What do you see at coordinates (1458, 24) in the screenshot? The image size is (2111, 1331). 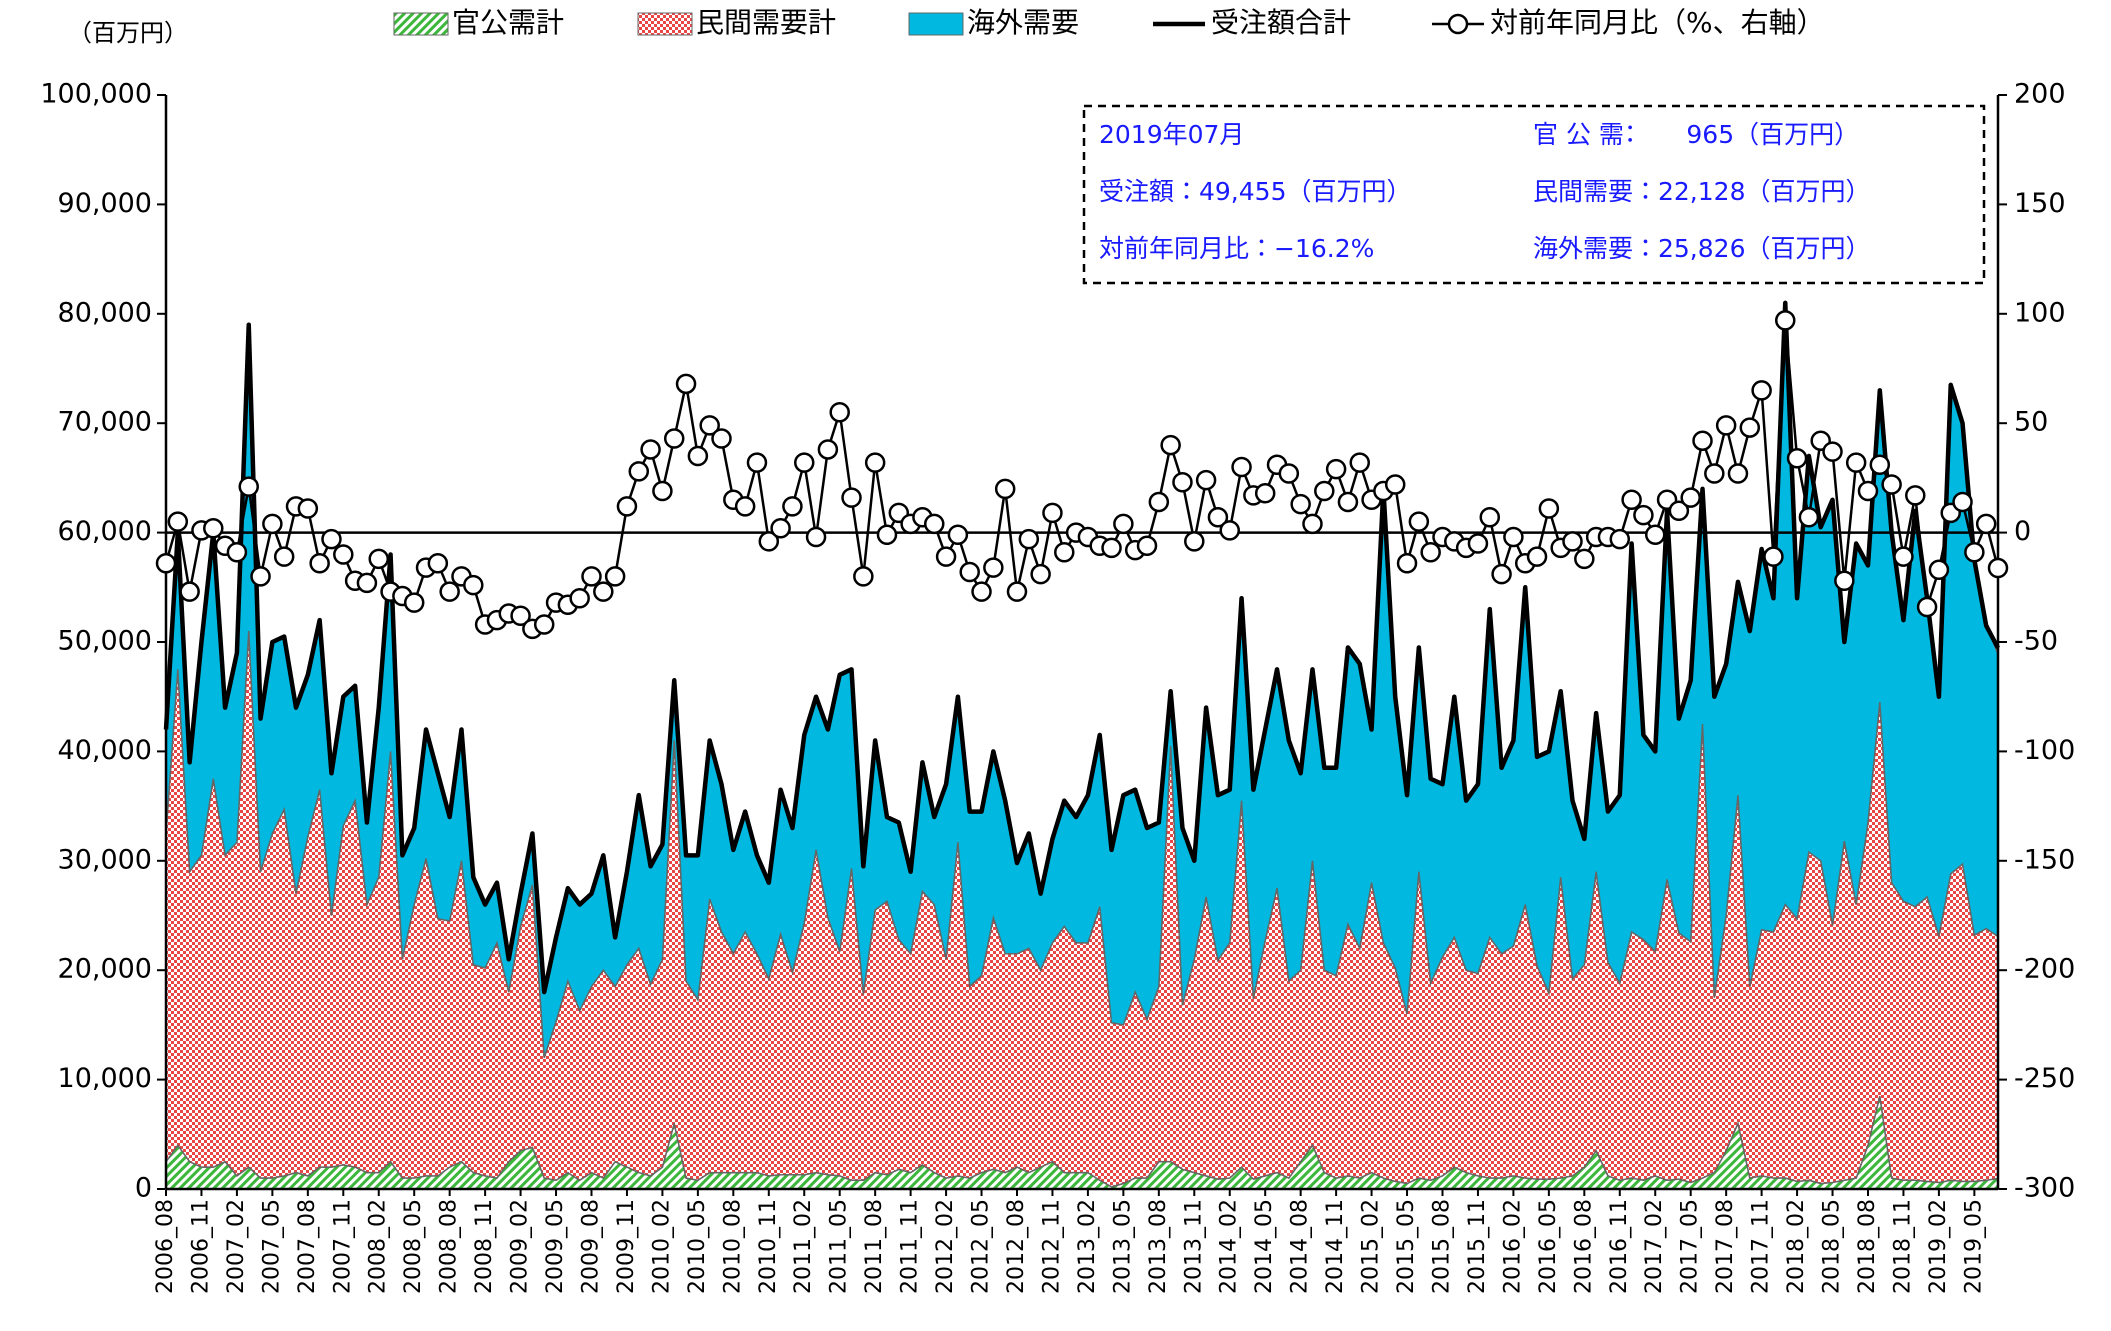 I see `legend-marker` at bounding box center [1458, 24].